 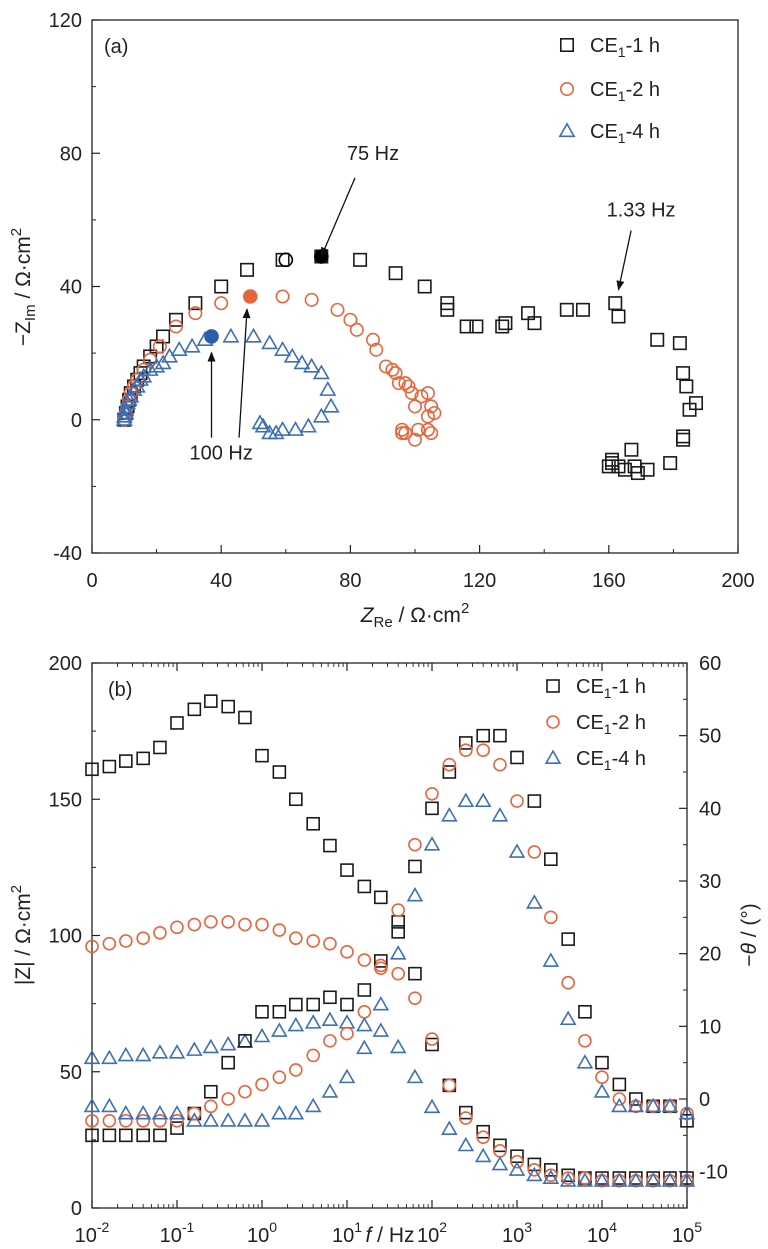 What do you see at coordinates (566, 89) in the screenshot?
I see `legend-a-marker` at bounding box center [566, 89].